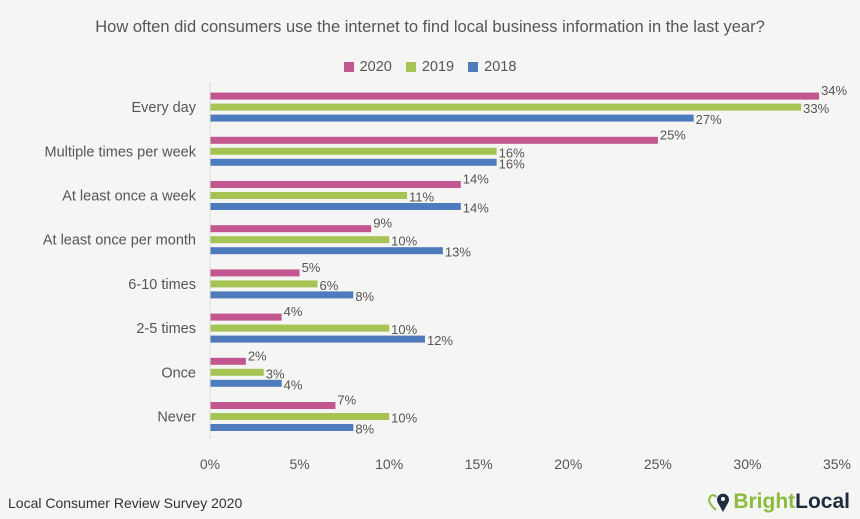 Image resolution: width=860 pixels, height=519 pixels. Describe the element at coordinates (299, 464) in the screenshot. I see `x-tick-label: 5%` at that location.